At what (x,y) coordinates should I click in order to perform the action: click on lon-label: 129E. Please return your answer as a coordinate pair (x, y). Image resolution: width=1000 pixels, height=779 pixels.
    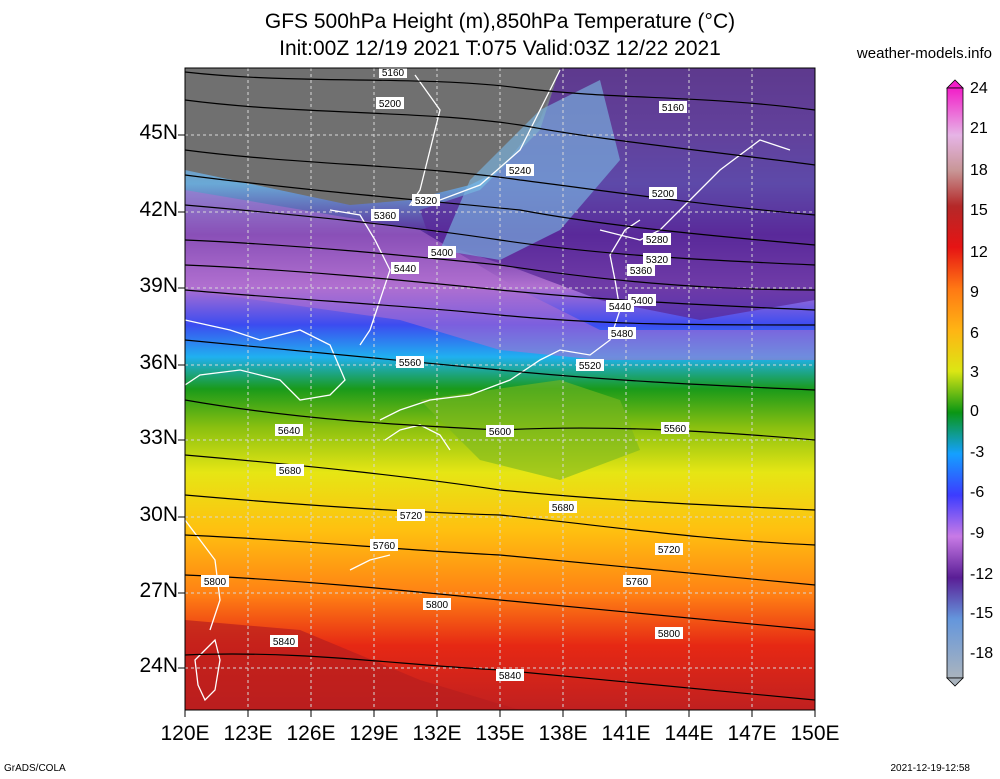
    Looking at the image, I should click on (374, 733).